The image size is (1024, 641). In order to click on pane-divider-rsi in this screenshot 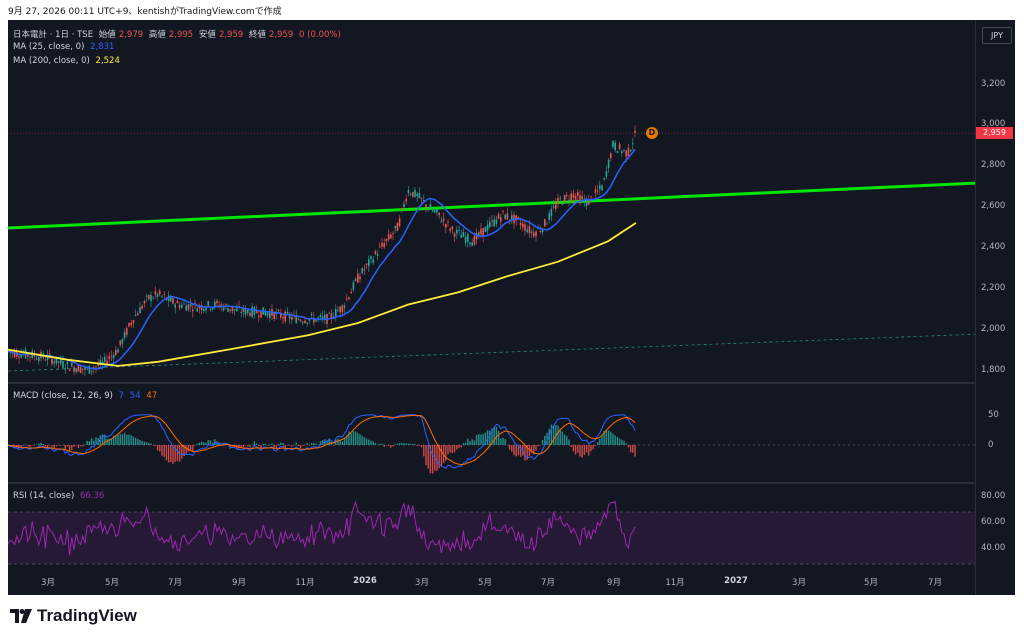, I will do `click(511, 483)`.